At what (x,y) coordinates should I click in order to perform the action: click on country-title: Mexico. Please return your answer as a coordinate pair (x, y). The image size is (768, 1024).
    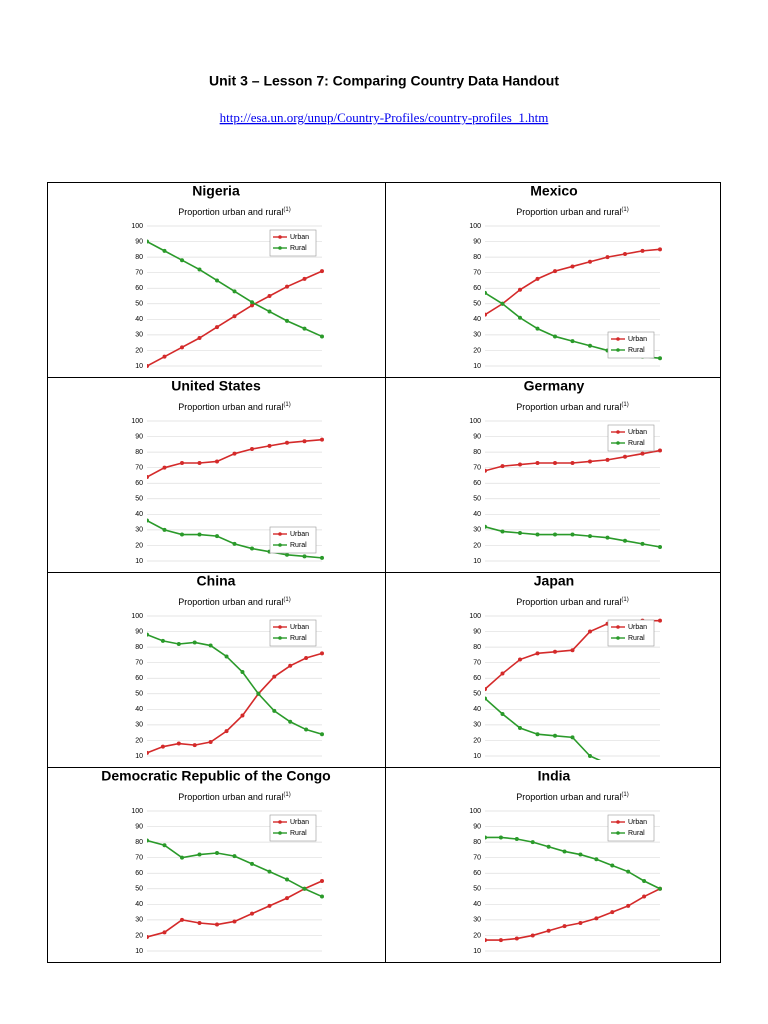
    Looking at the image, I should click on (553, 191).